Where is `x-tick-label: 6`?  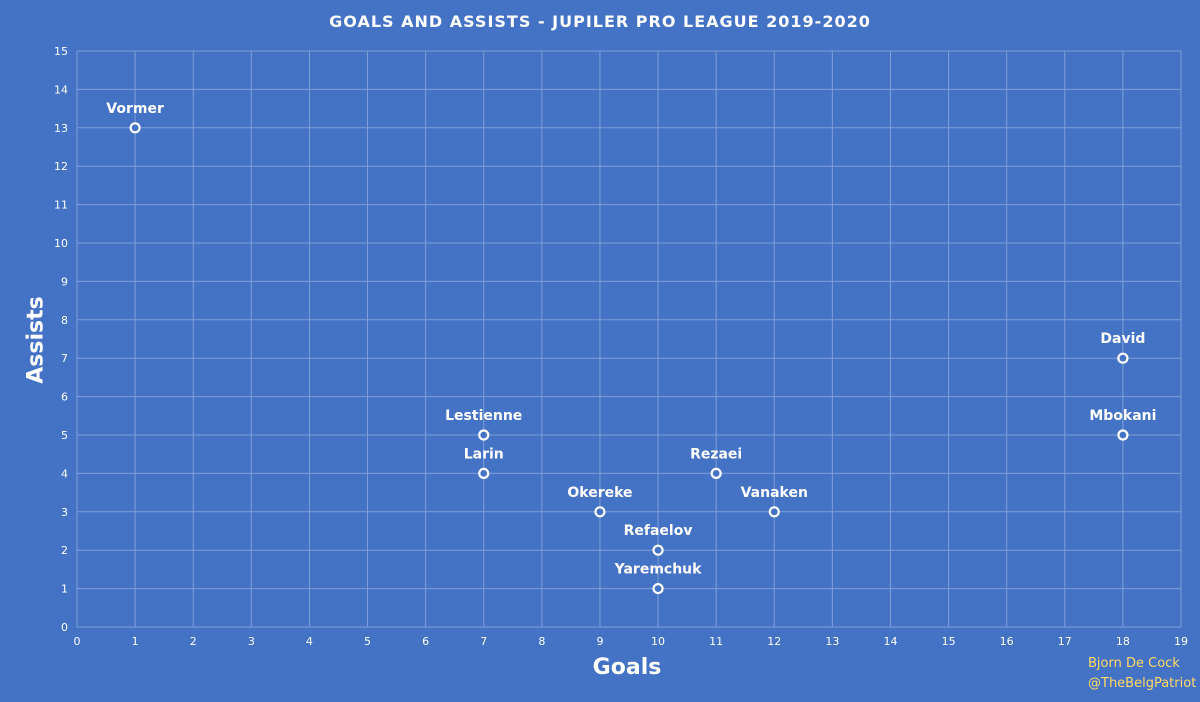 x-tick-label: 6 is located at coordinates (425, 641).